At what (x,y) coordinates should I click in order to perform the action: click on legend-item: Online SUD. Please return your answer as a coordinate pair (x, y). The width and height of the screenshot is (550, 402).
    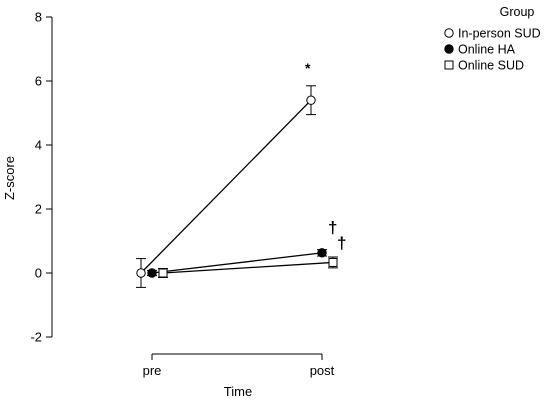
    Looking at the image, I should click on (484, 66).